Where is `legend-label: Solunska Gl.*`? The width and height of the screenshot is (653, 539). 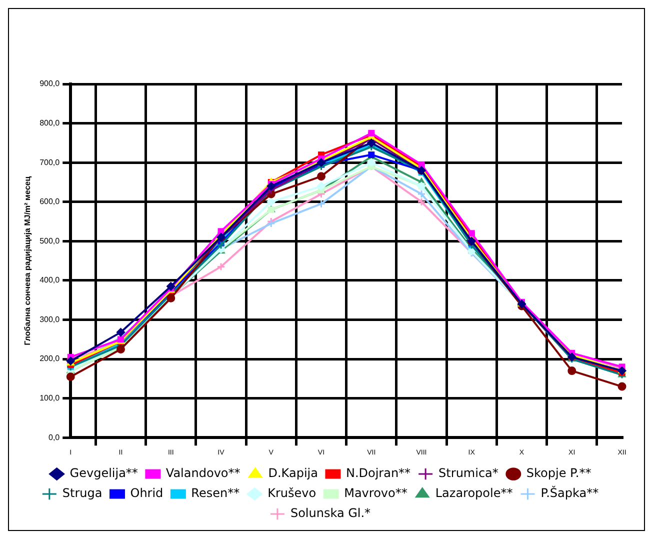 legend-label: Solunska Gl.* is located at coordinates (330, 513).